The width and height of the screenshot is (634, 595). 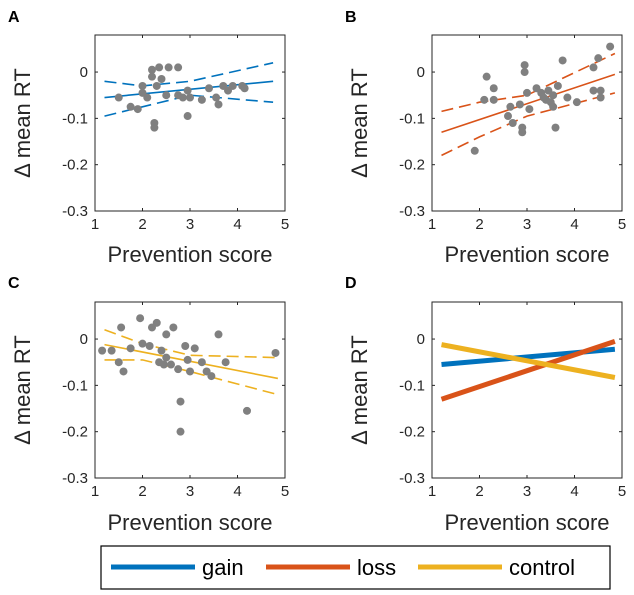 I want to click on ci-upper-line, so click(x=189, y=74).